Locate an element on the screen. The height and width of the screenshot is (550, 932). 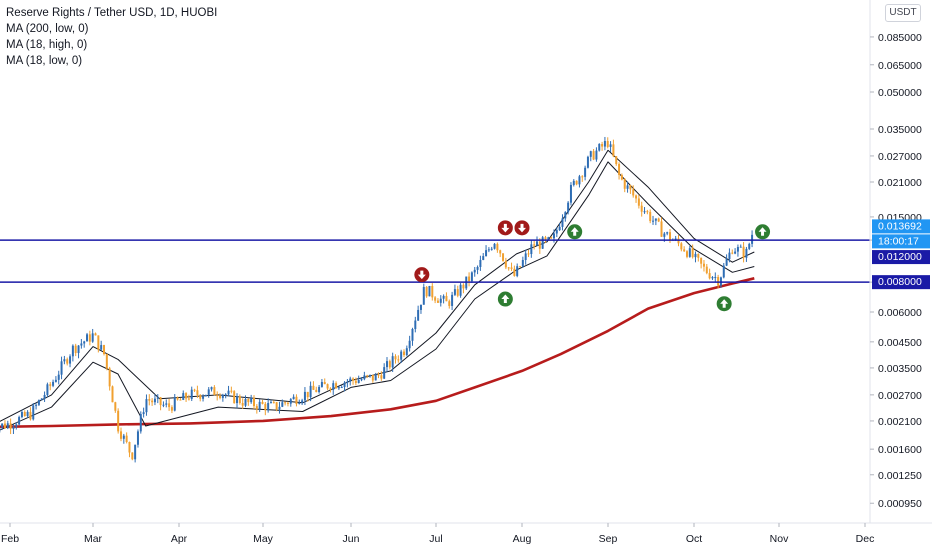
currency-badge: USDT is located at coordinates (903, 13).